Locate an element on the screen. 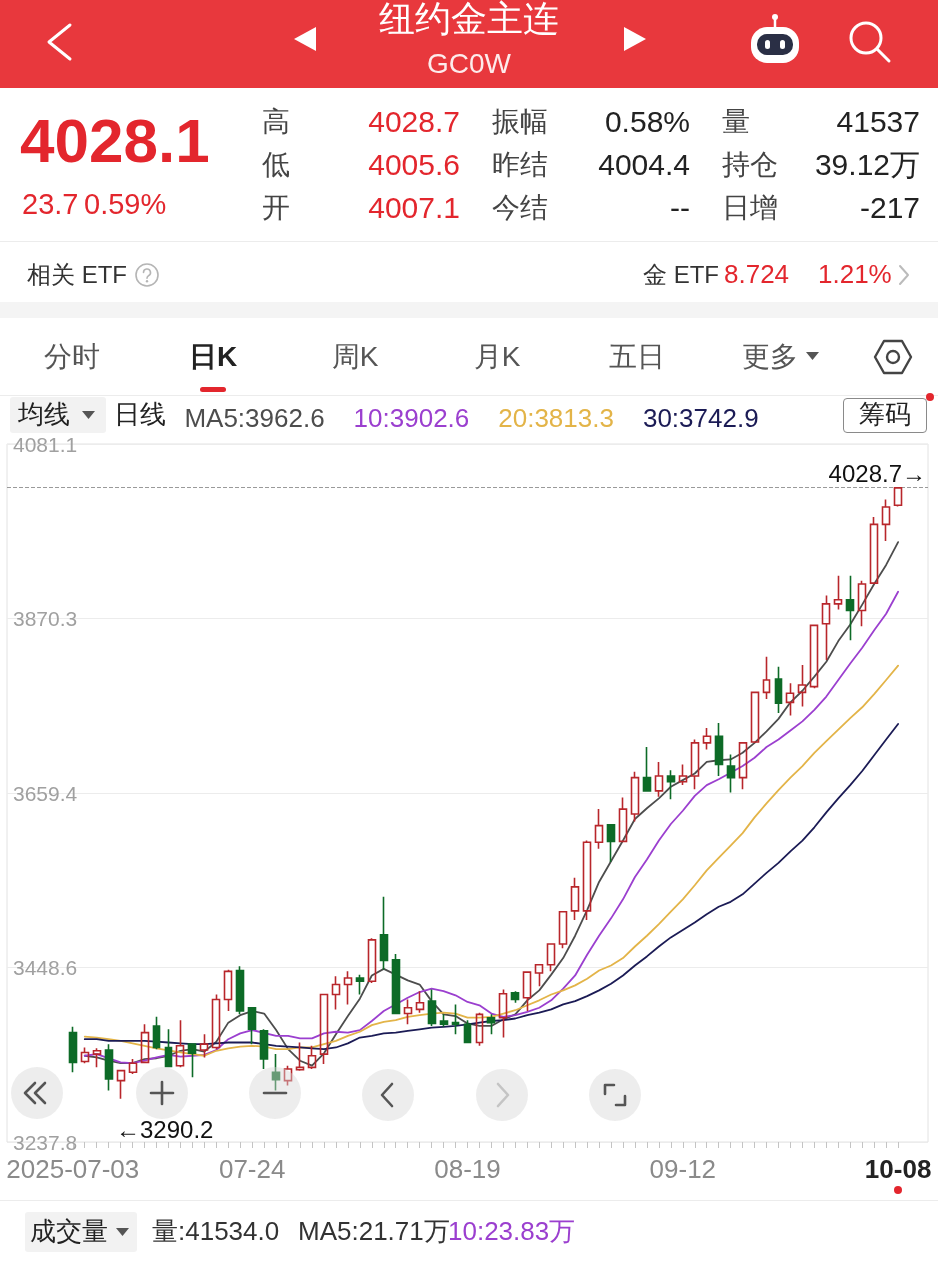 The height and width of the screenshot is (1280, 938). text: 持仓 is located at coordinates (750, 165).